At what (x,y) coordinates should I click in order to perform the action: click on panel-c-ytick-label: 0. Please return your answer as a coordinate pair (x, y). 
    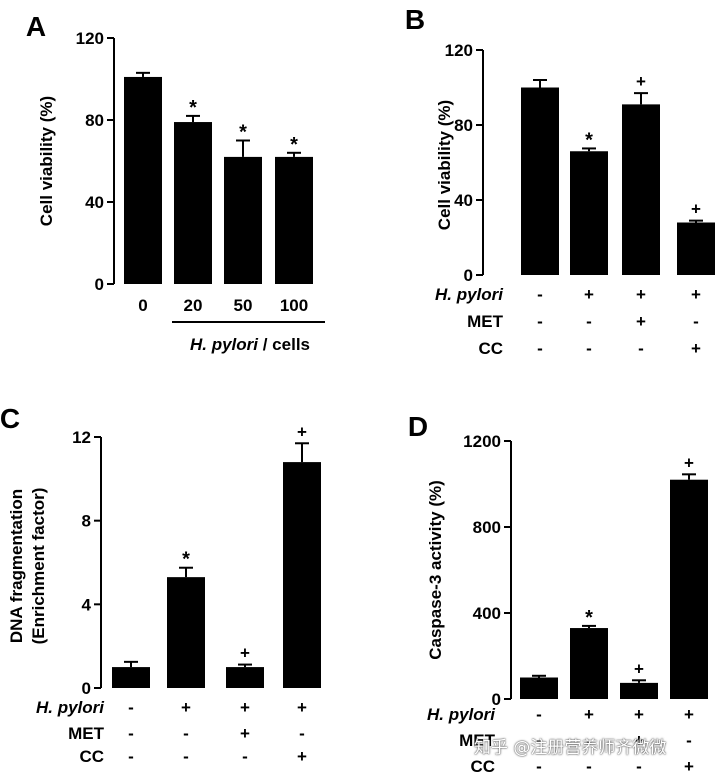
    Looking at the image, I should click on (86, 688).